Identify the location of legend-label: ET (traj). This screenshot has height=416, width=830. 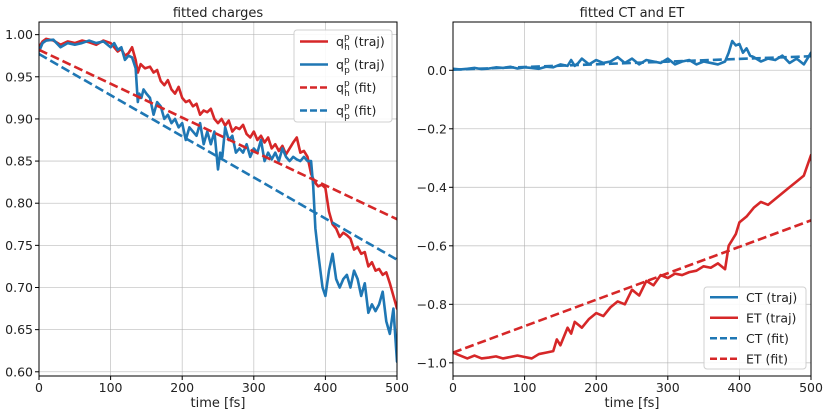
(771, 317).